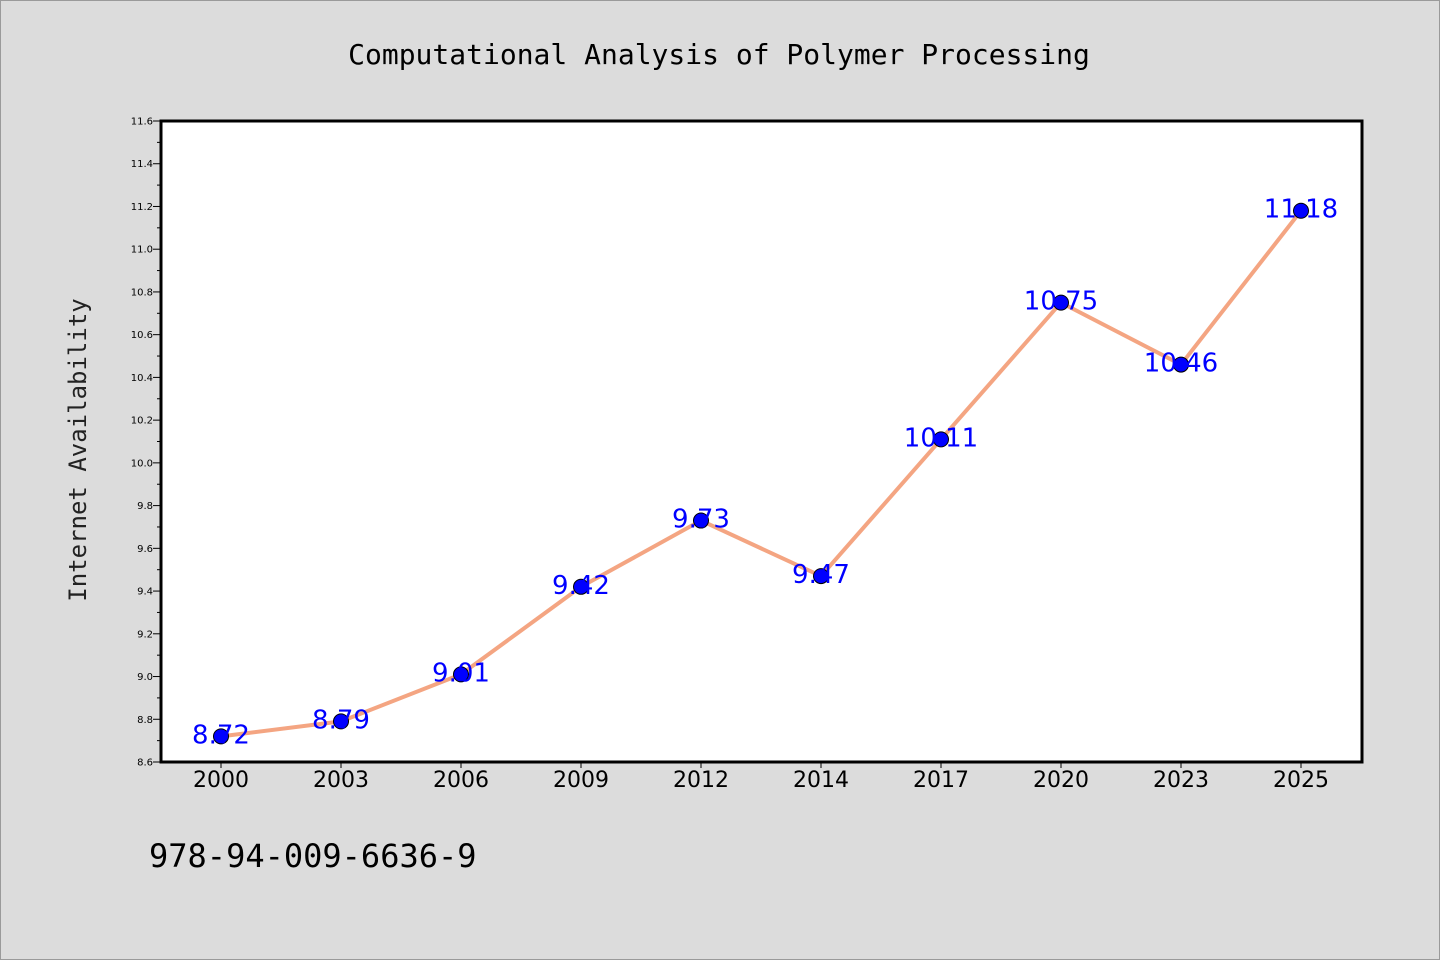  What do you see at coordinates (142, 378) in the screenshot?
I see `y-tick-label: 10.4` at bounding box center [142, 378].